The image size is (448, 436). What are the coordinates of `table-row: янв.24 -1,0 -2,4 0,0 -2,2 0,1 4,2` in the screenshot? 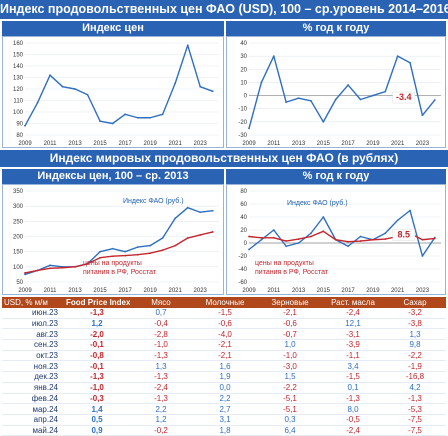 It's located at (224, 388).